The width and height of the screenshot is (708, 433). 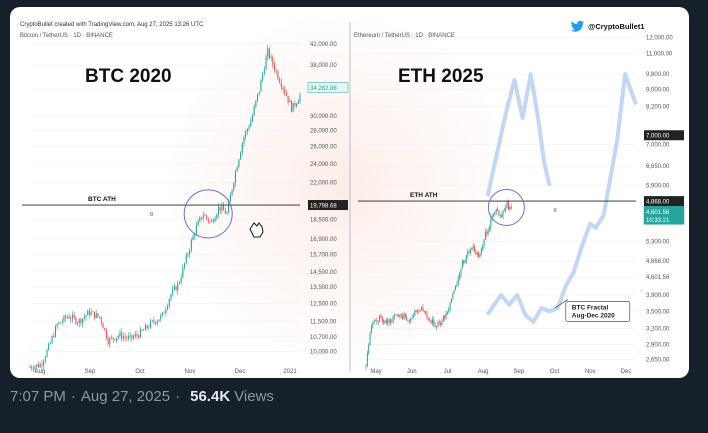 I want to click on current-price-value: 4,601.56, so click(x=658, y=213).